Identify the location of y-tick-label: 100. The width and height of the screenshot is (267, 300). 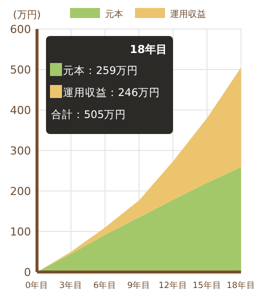
(20, 232).